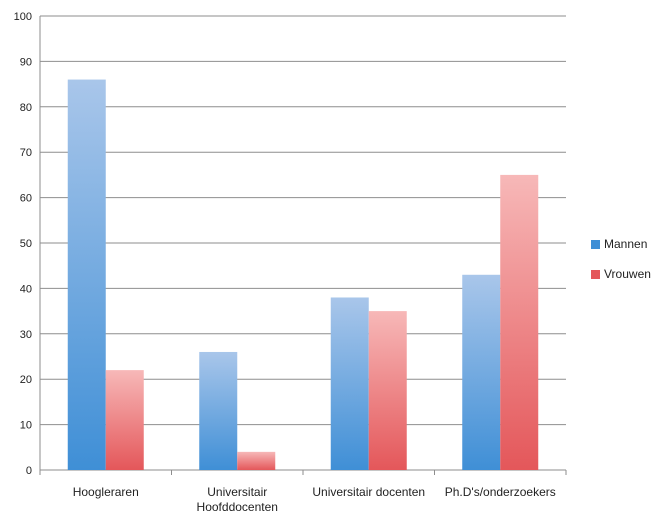 This screenshot has height=511, width=658. Describe the element at coordinates (26, 244) in the screenshot. I see `y-tick-label: 50` at that location.